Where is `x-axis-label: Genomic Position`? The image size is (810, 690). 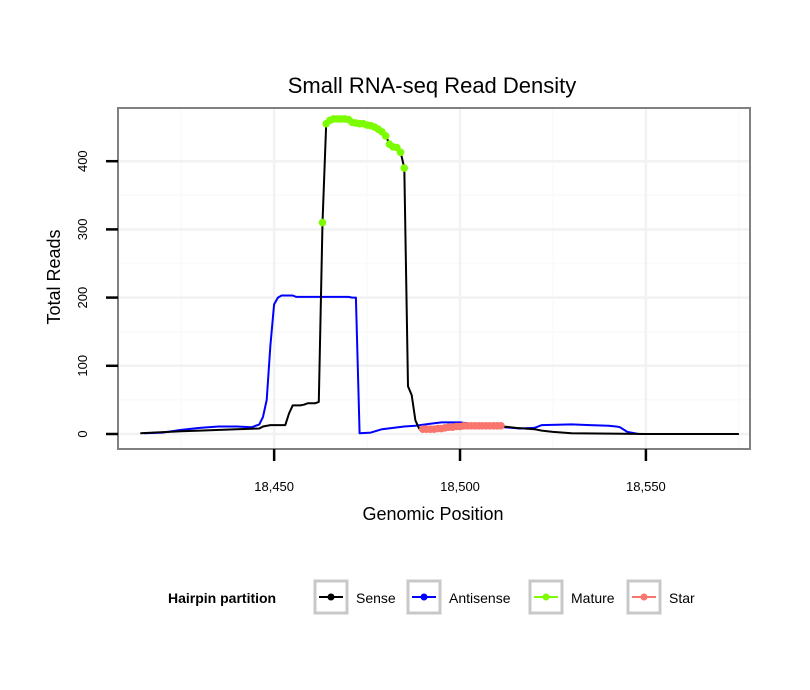 x-axis-label: Genomic Position is located at coordinates (432, 514).